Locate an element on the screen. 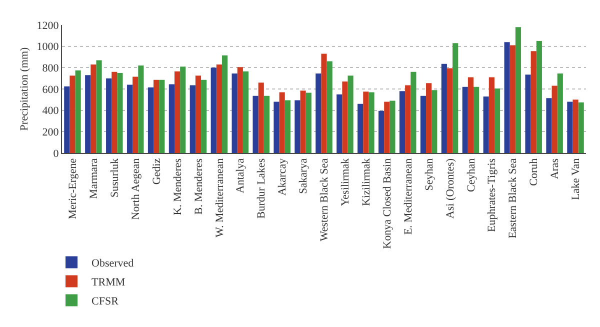 The height and width of the screenshot is (327, 600). x-tick-label: Marmara is located at coordinates (94, 178).